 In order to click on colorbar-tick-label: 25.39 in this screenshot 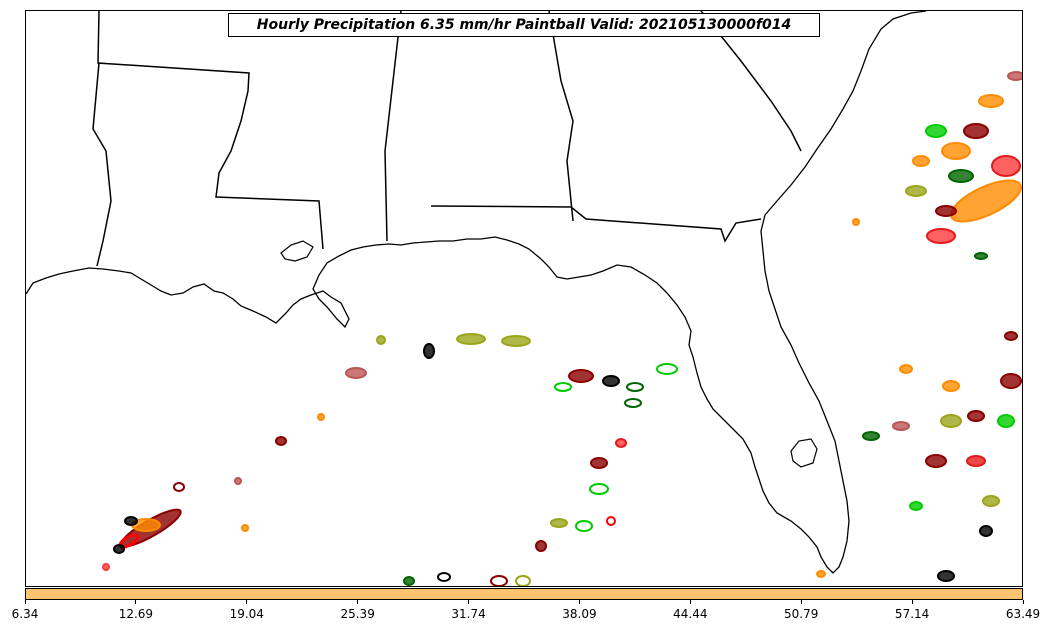, I will do `click(357, 614)`.